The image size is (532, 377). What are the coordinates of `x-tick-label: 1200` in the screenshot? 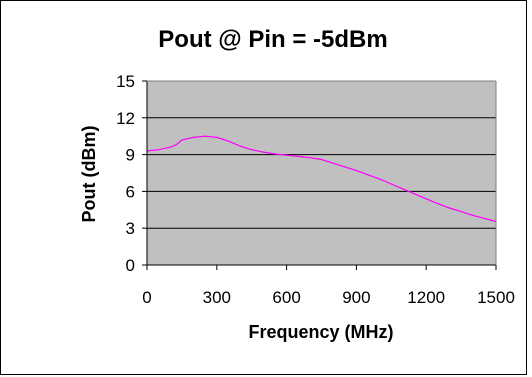 It's located at (426, 297).